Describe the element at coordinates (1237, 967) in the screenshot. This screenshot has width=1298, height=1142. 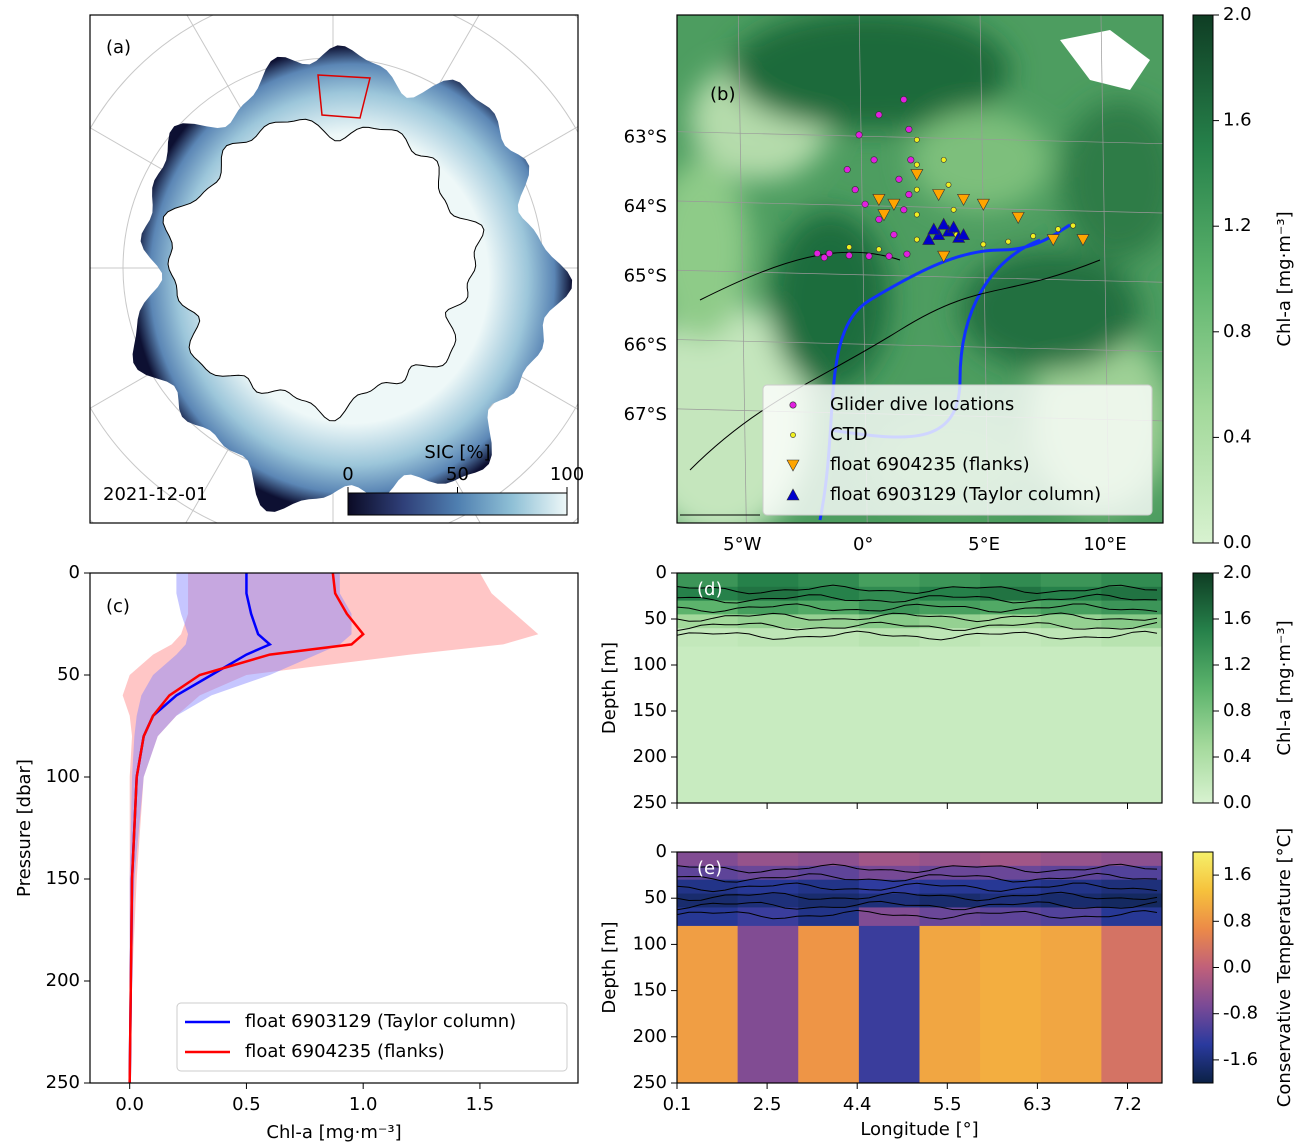
I see `colorbar-tick-label: 0.0` at that location.